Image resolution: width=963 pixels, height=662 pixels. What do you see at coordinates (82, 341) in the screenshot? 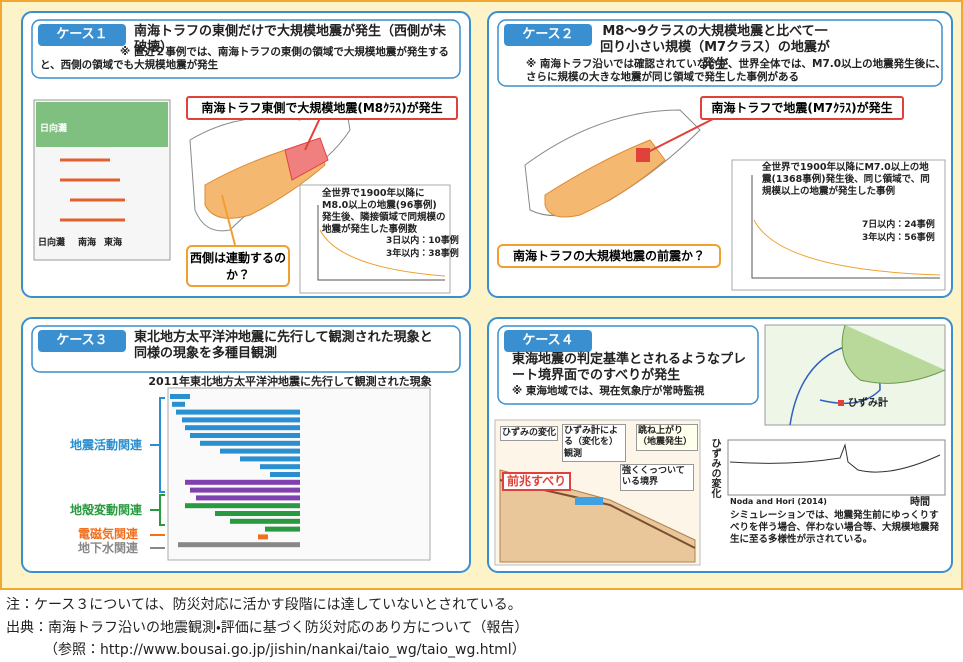
I see `case-tab: ケース３` at bounding box center [82, 341].